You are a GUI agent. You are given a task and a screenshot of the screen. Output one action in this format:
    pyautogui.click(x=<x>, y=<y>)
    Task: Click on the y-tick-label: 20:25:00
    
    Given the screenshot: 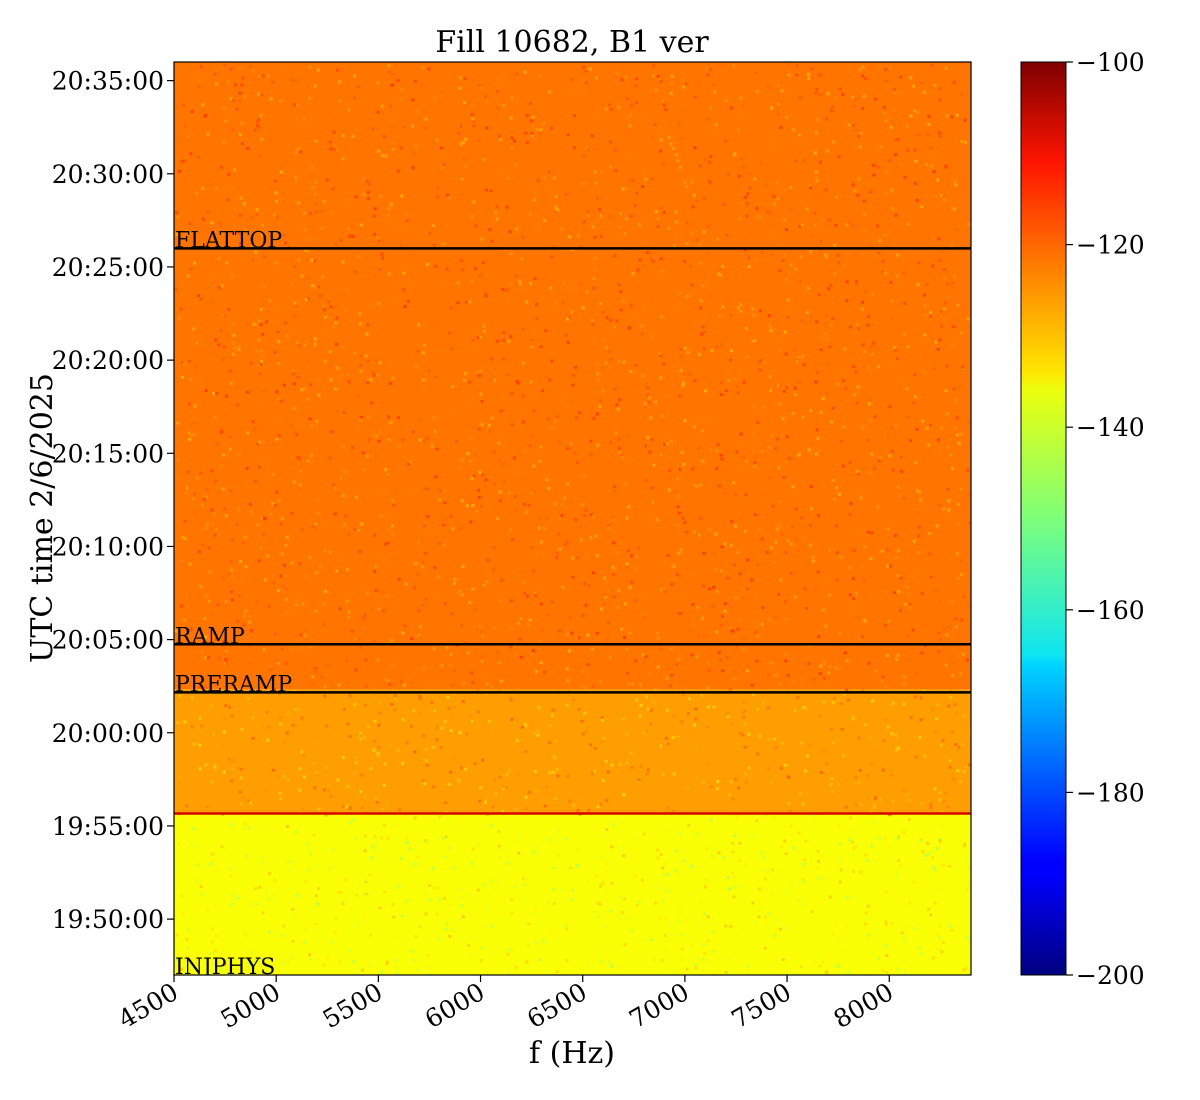 What is the action you would take?
    pyautogui.click(x=108, y=267)
    